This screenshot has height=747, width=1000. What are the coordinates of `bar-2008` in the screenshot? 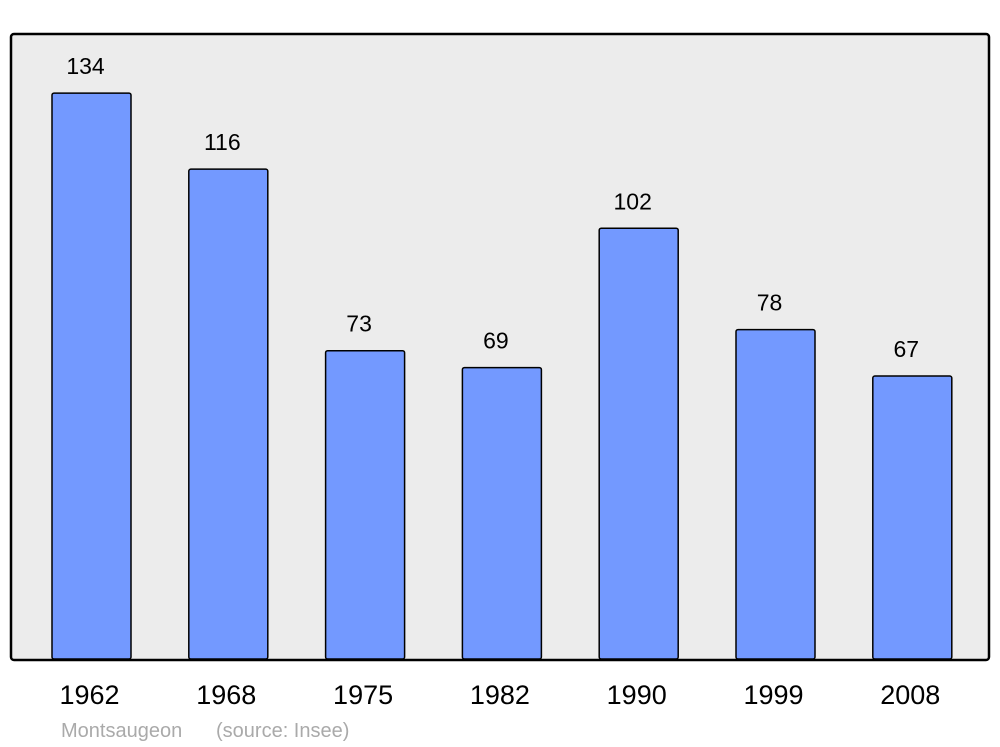 It's located at (912, 517).